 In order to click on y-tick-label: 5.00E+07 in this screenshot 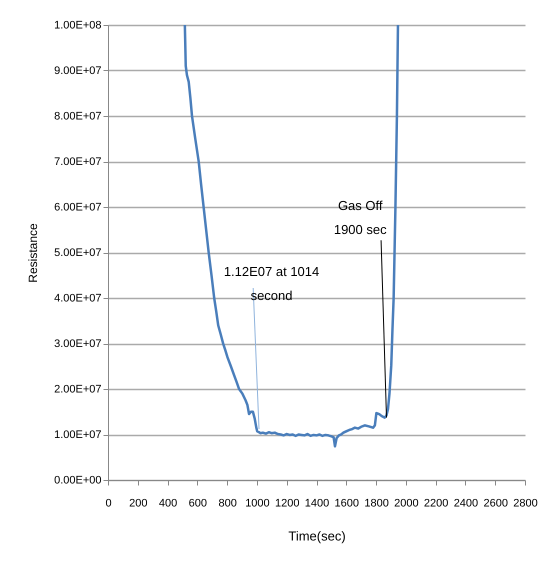, I will do `click(78, 253)`.